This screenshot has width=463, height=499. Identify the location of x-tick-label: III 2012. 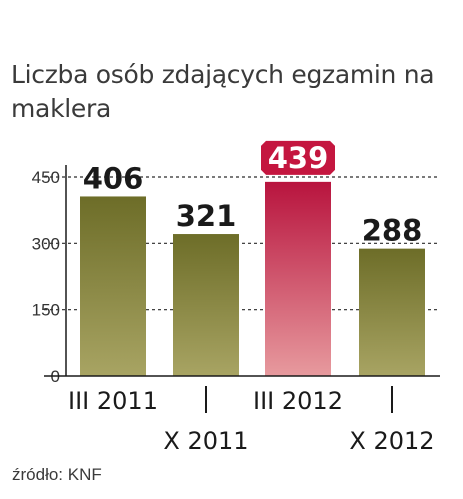
(298, 401).